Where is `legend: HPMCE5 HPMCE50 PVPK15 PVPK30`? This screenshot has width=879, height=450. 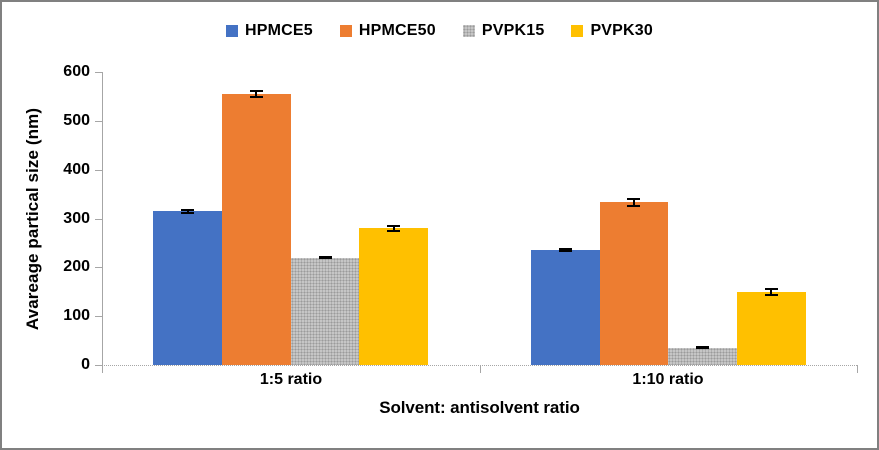 legend: HPMCE5 HPMCE50 PVPK15 PVPK30 is located at coordinates (439, 31).